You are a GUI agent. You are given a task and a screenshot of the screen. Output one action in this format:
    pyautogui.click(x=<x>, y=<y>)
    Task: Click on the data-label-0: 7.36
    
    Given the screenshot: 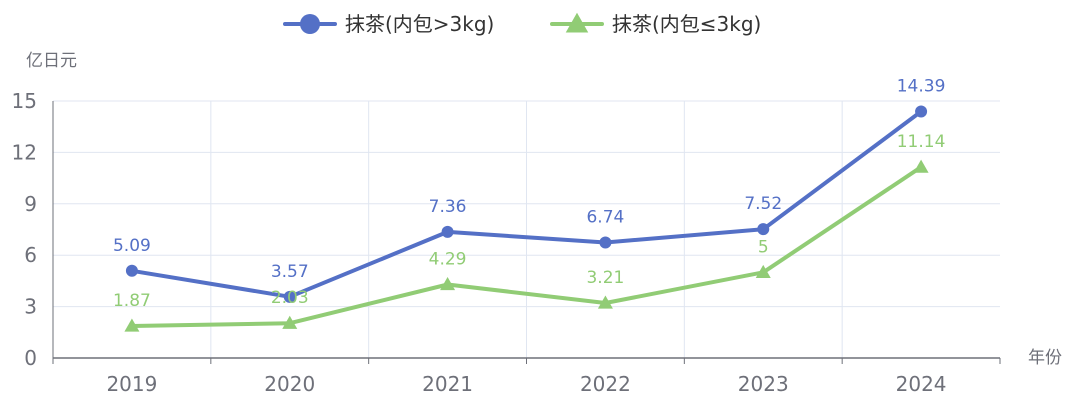 What is the action you would take?
    pyautogui.click(x=448, y=207)
    